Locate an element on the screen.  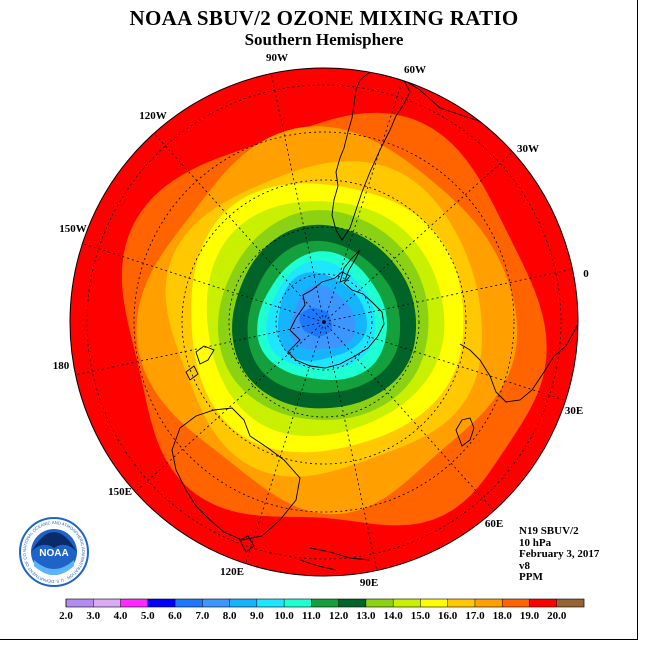
lon-label-5: 60E is located at coordinates (494, 524).